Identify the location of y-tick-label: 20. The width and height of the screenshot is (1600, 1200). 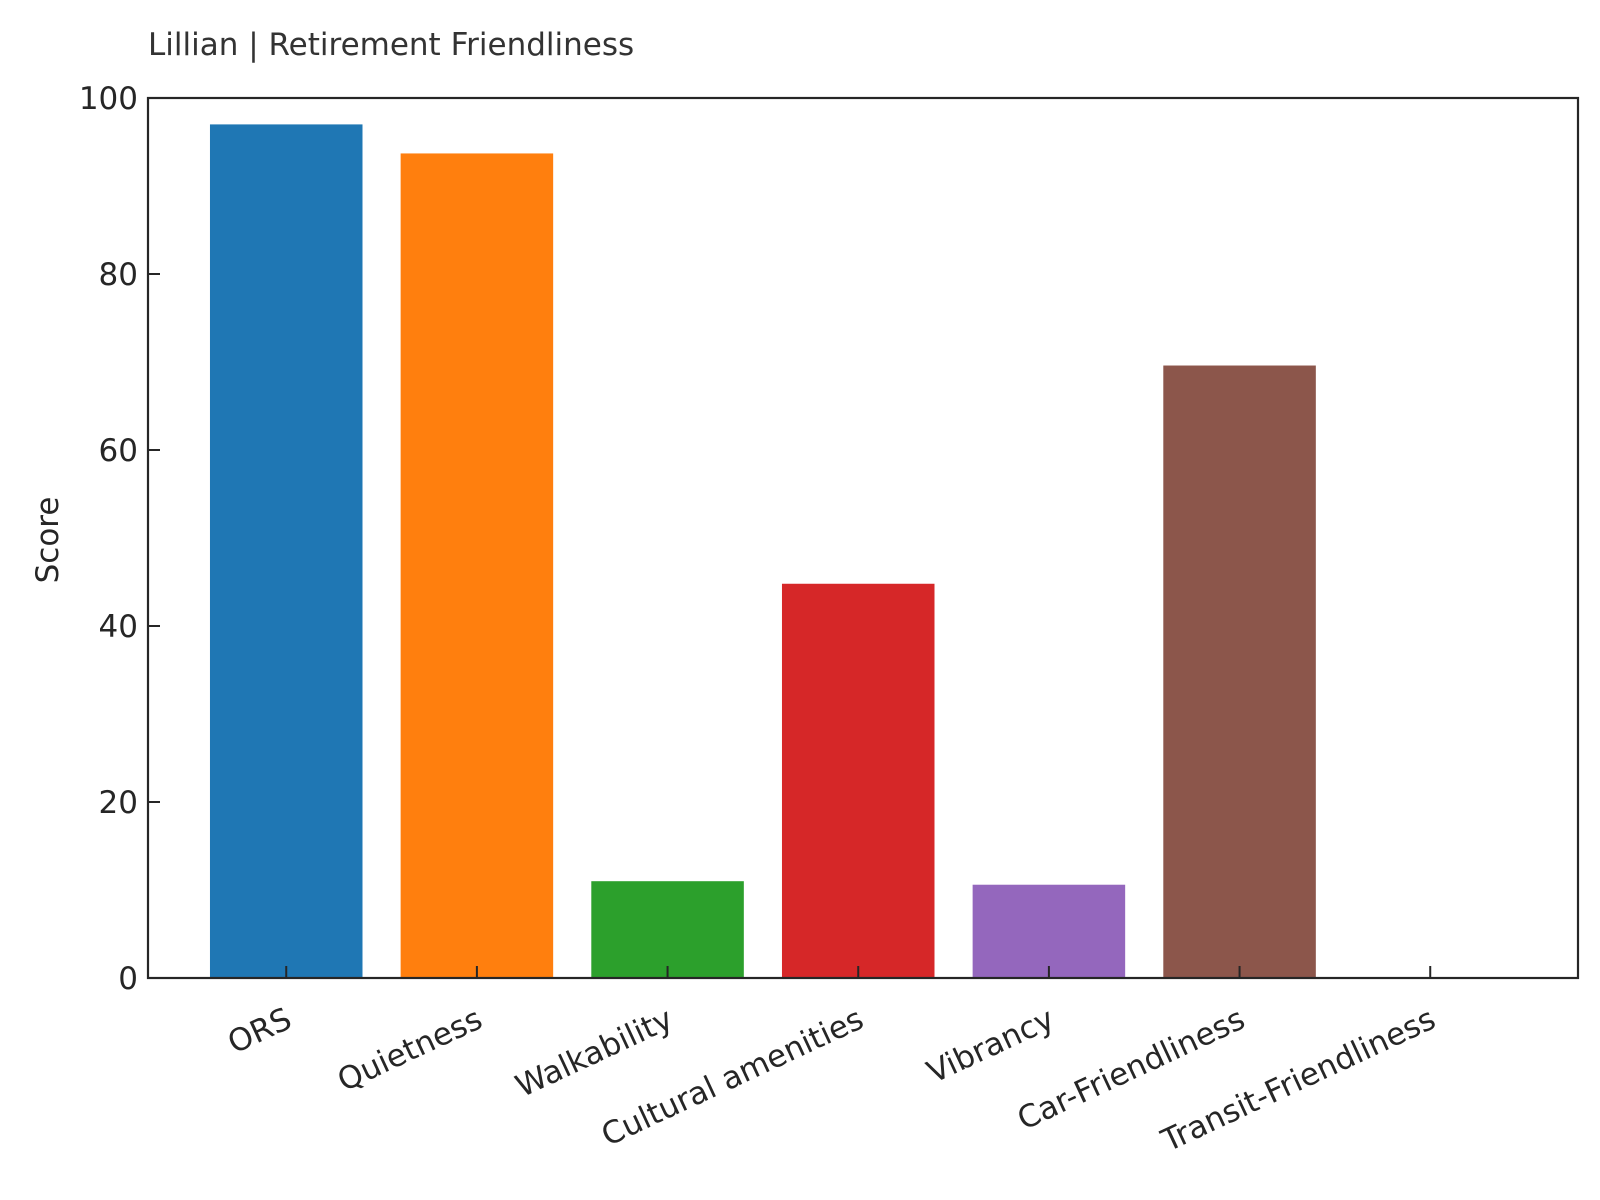
(118, 803).